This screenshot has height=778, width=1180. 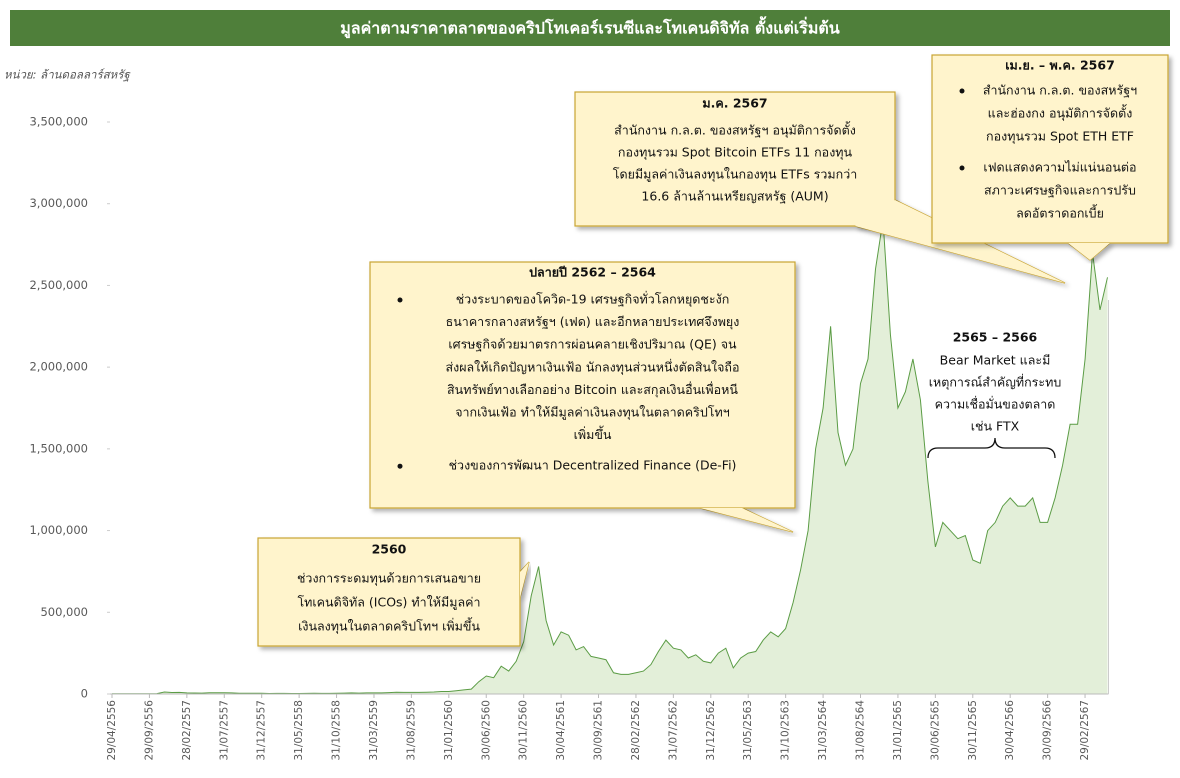 What do you see at coordinates (524, 730) in the screenshot?
I see `x-tick-label: 30/11/2560` at bounding box center [524, 730].